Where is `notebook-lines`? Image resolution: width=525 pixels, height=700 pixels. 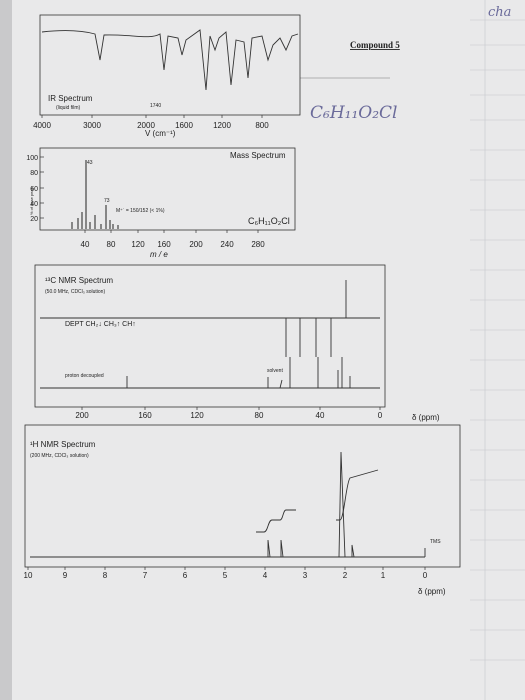
notebook-lines is located at coordinates (497, 350).